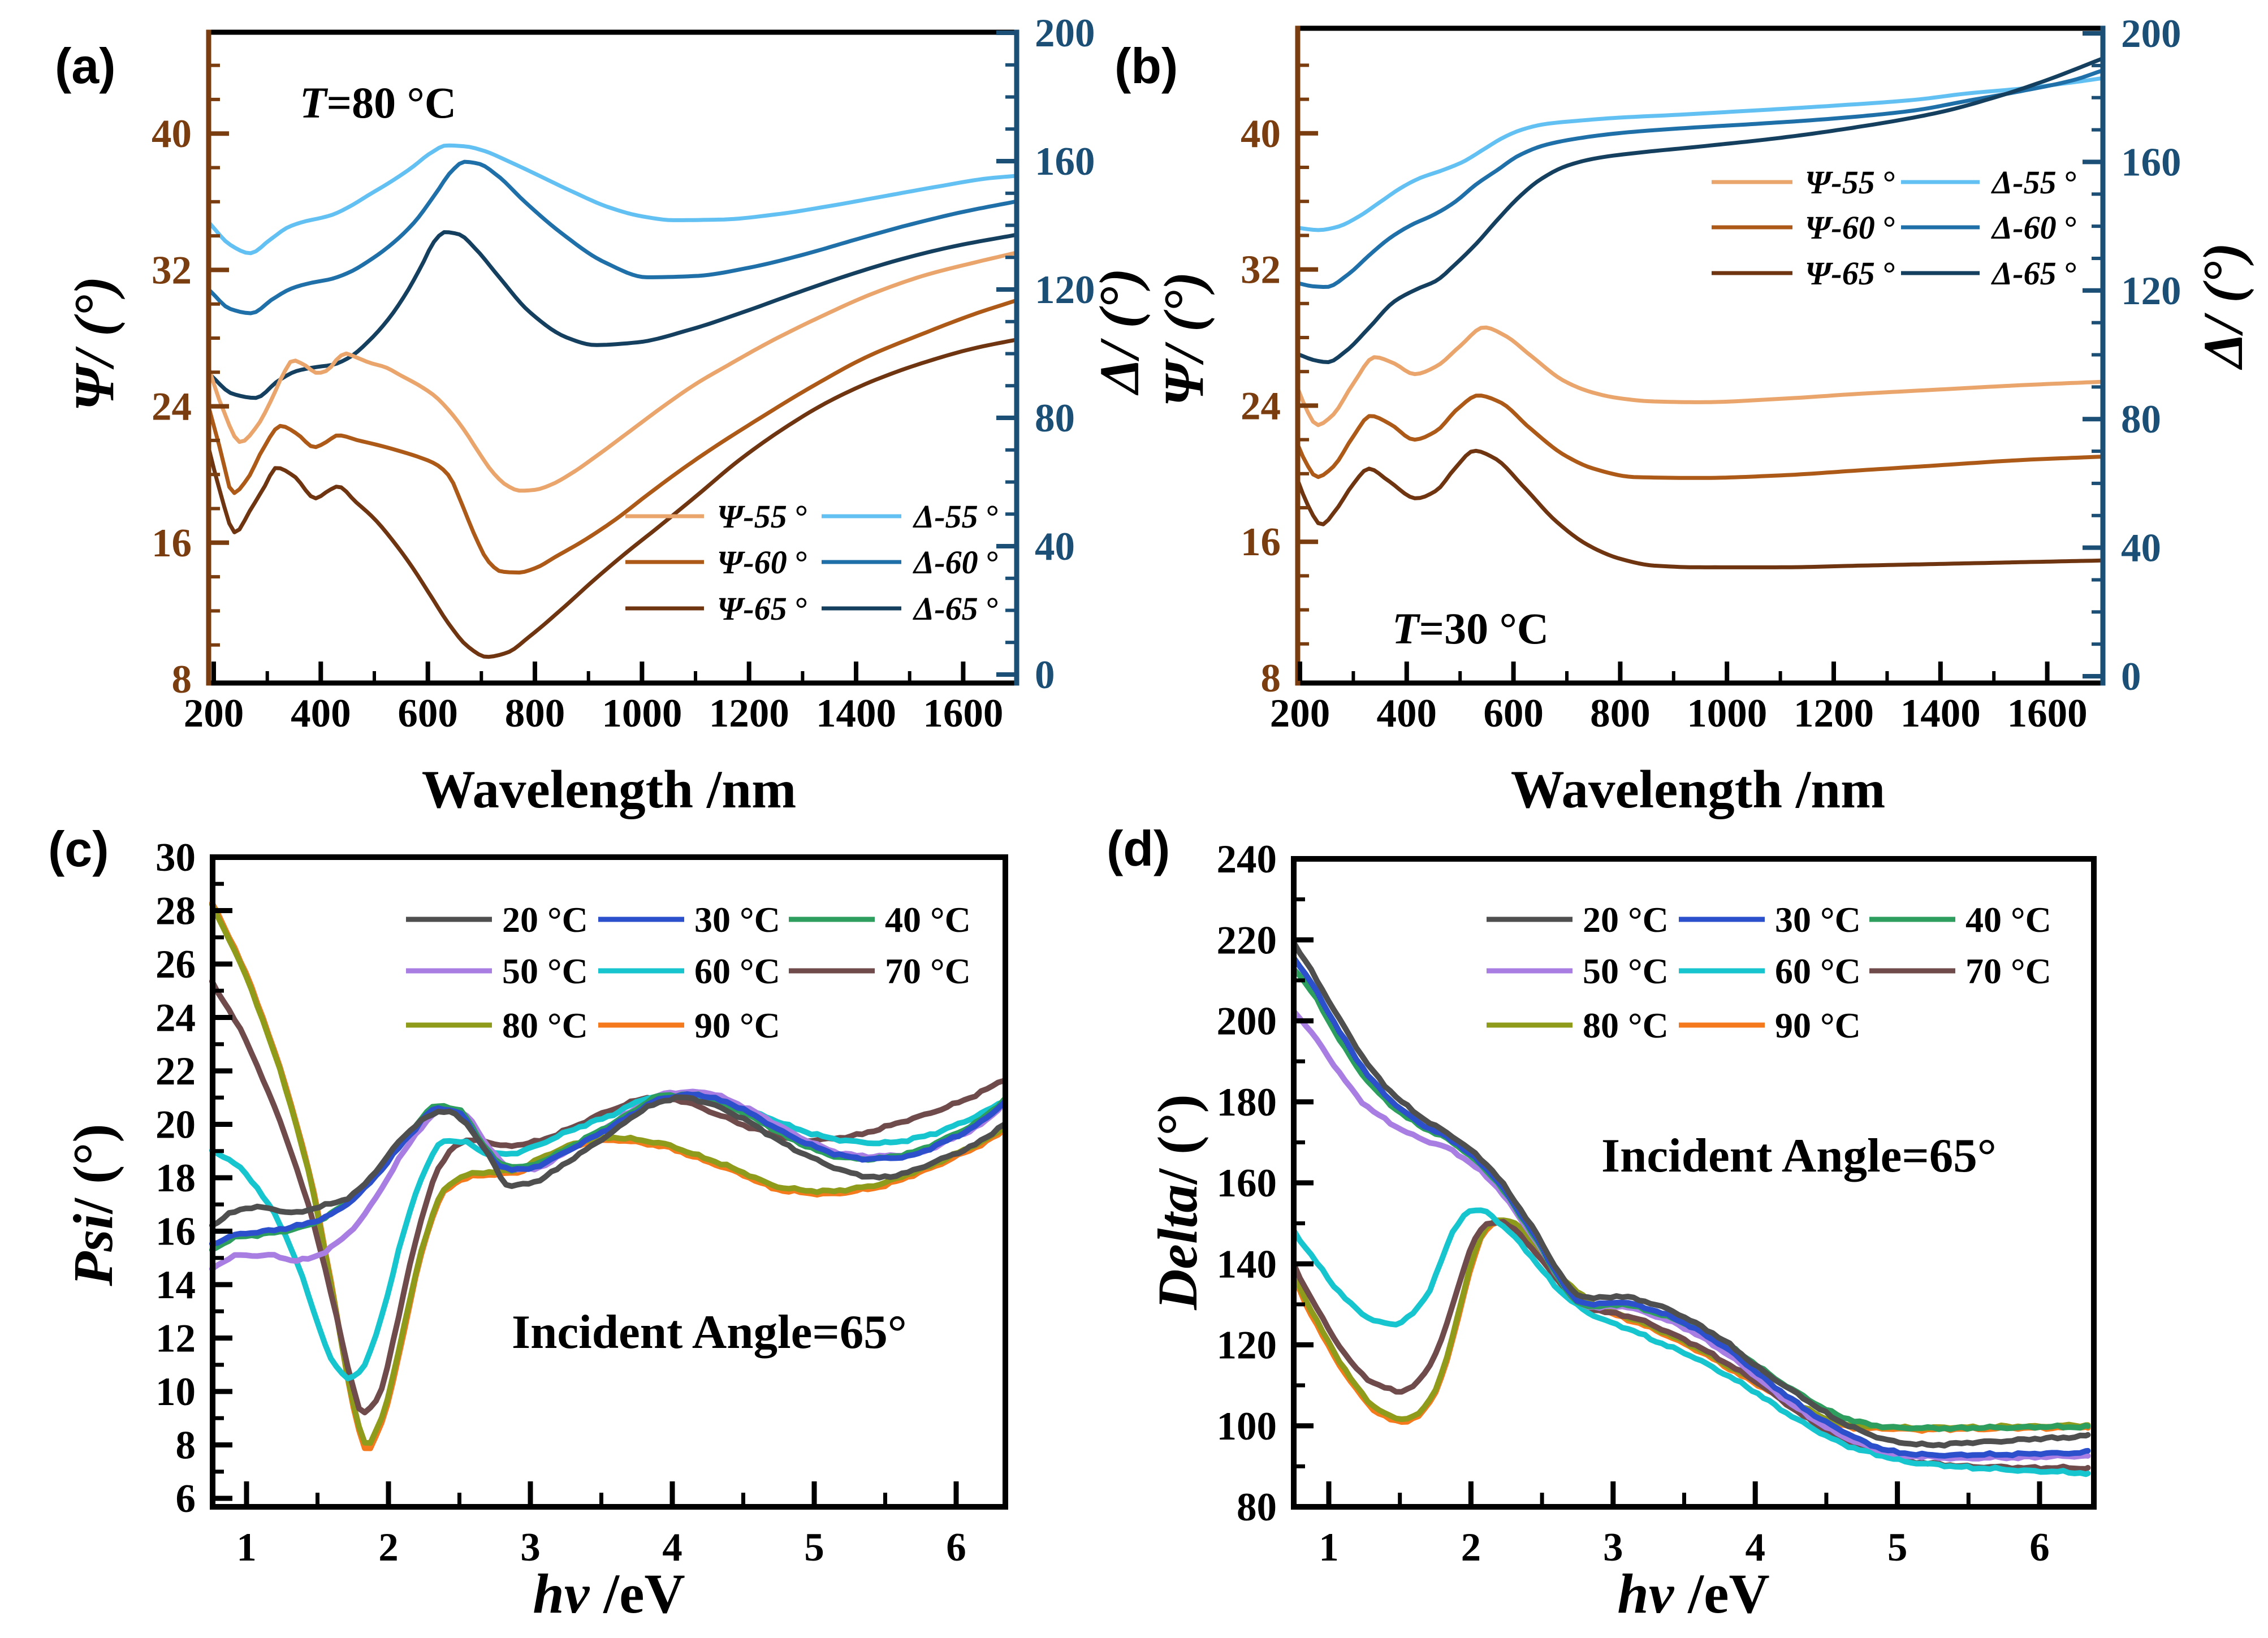 This screenshot has height=1638, width=2268. I want to click on svg-text: (a), so click(86, 66).